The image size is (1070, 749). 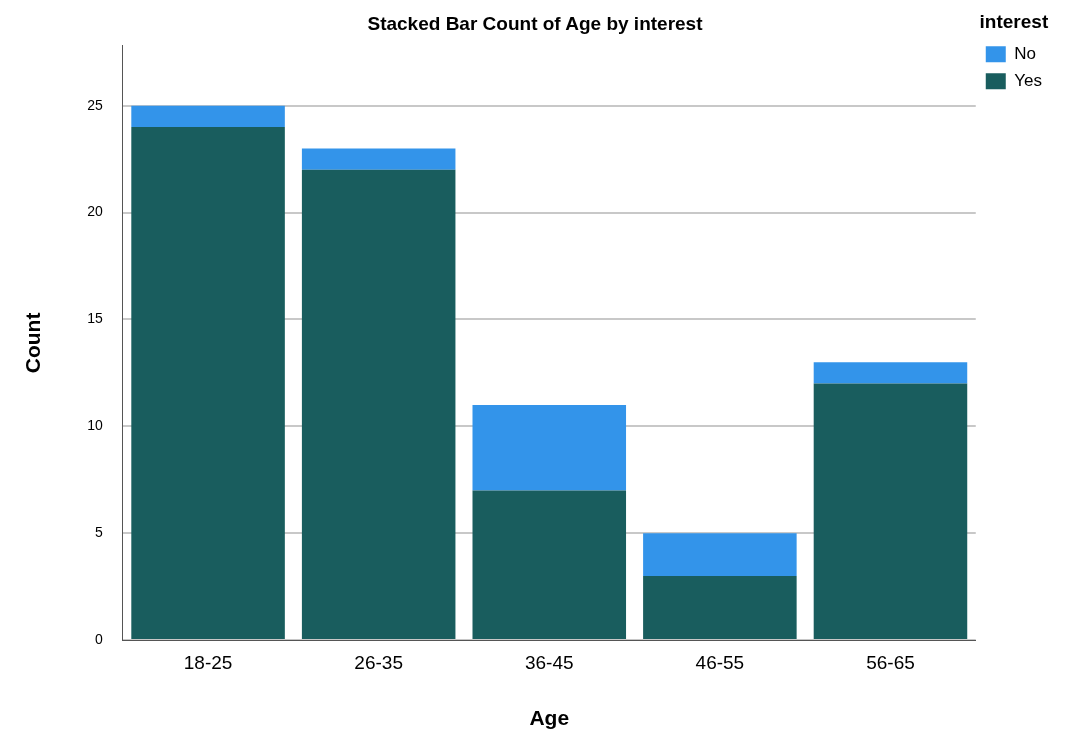 I want to click on y-tick-label: 0, so click(x=98, y=638).